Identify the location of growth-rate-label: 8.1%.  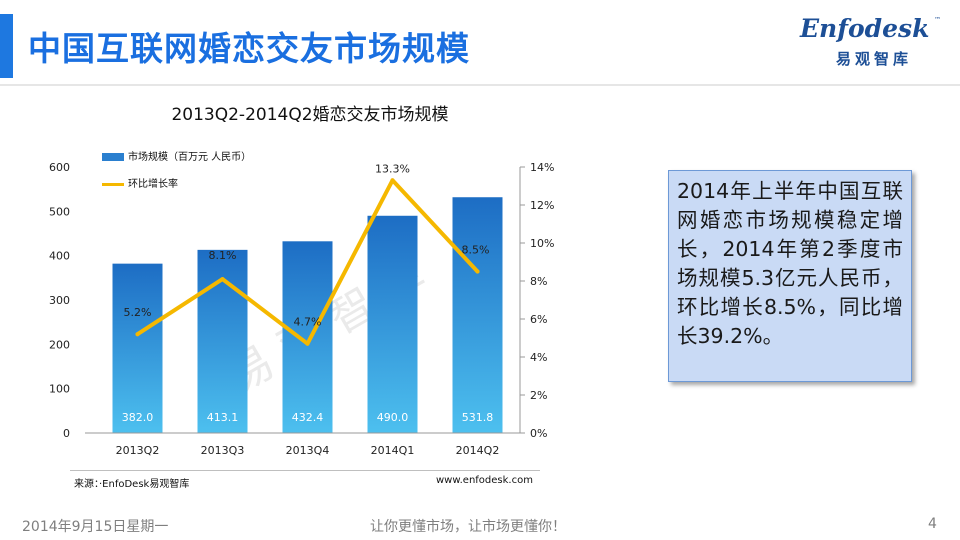
(223, 255).